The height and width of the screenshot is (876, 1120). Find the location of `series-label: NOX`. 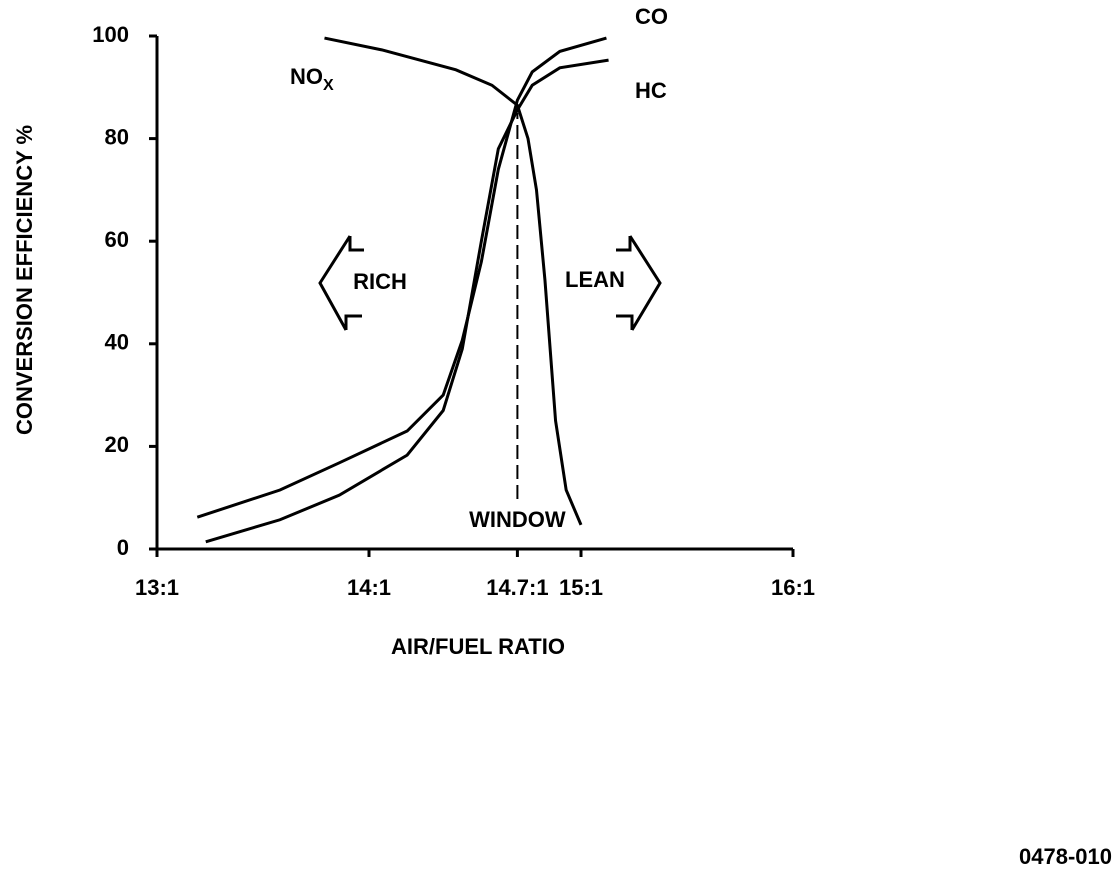

series-label: NOX is located at coordinates (312, 79).